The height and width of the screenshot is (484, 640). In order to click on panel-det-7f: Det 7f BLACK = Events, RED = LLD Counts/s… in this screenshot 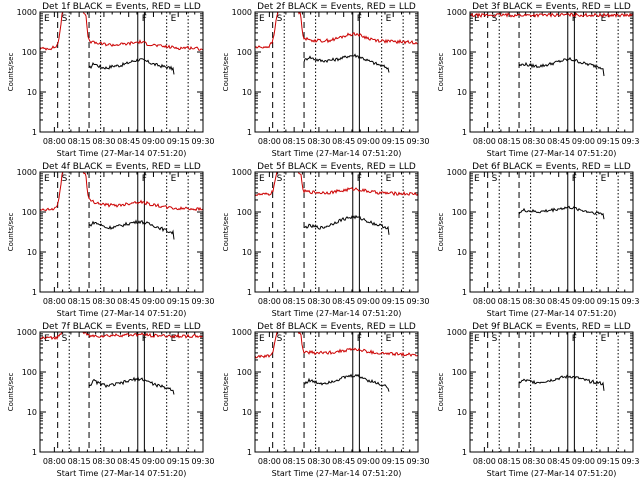, I will do `click(111, 400)`.